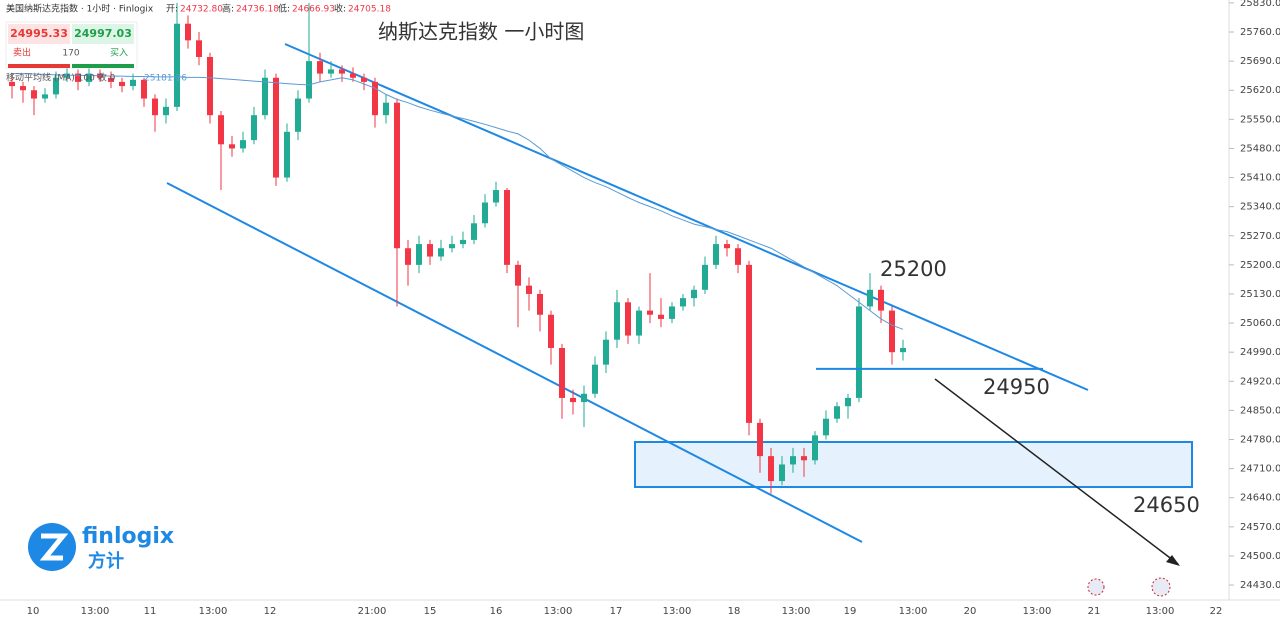 This screenshot has width=1280, height=622. I want to click on ma-legend-value: 25181.26, so click(165, 79).